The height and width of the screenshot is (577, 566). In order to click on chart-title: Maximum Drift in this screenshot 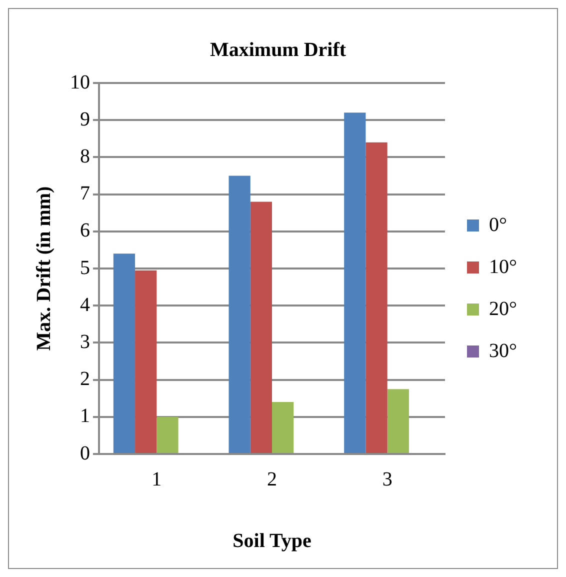, I will do `click(278, 50)`.